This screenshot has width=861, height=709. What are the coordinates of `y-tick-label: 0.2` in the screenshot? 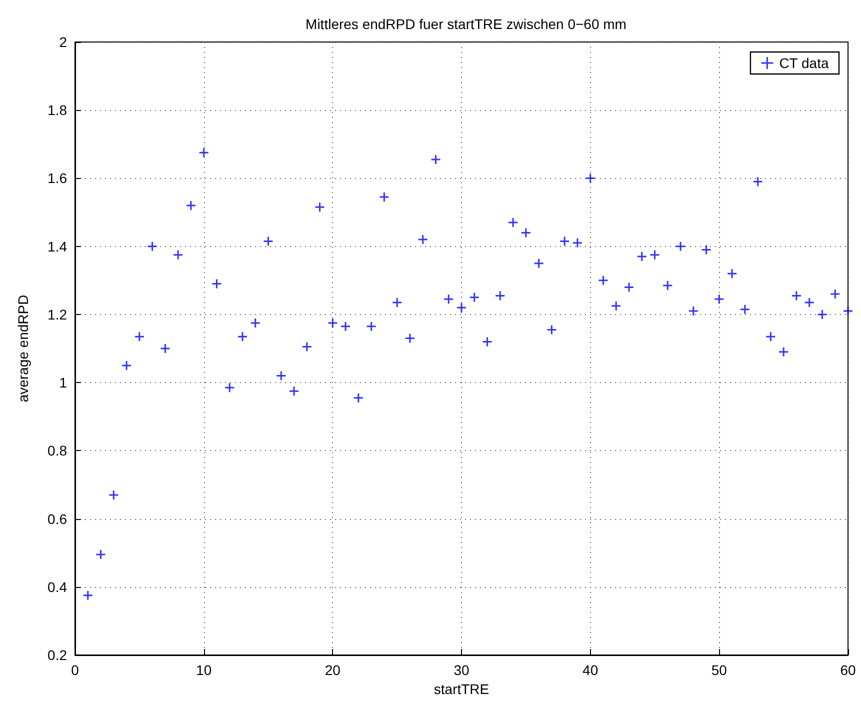 It's located at (58, 655).